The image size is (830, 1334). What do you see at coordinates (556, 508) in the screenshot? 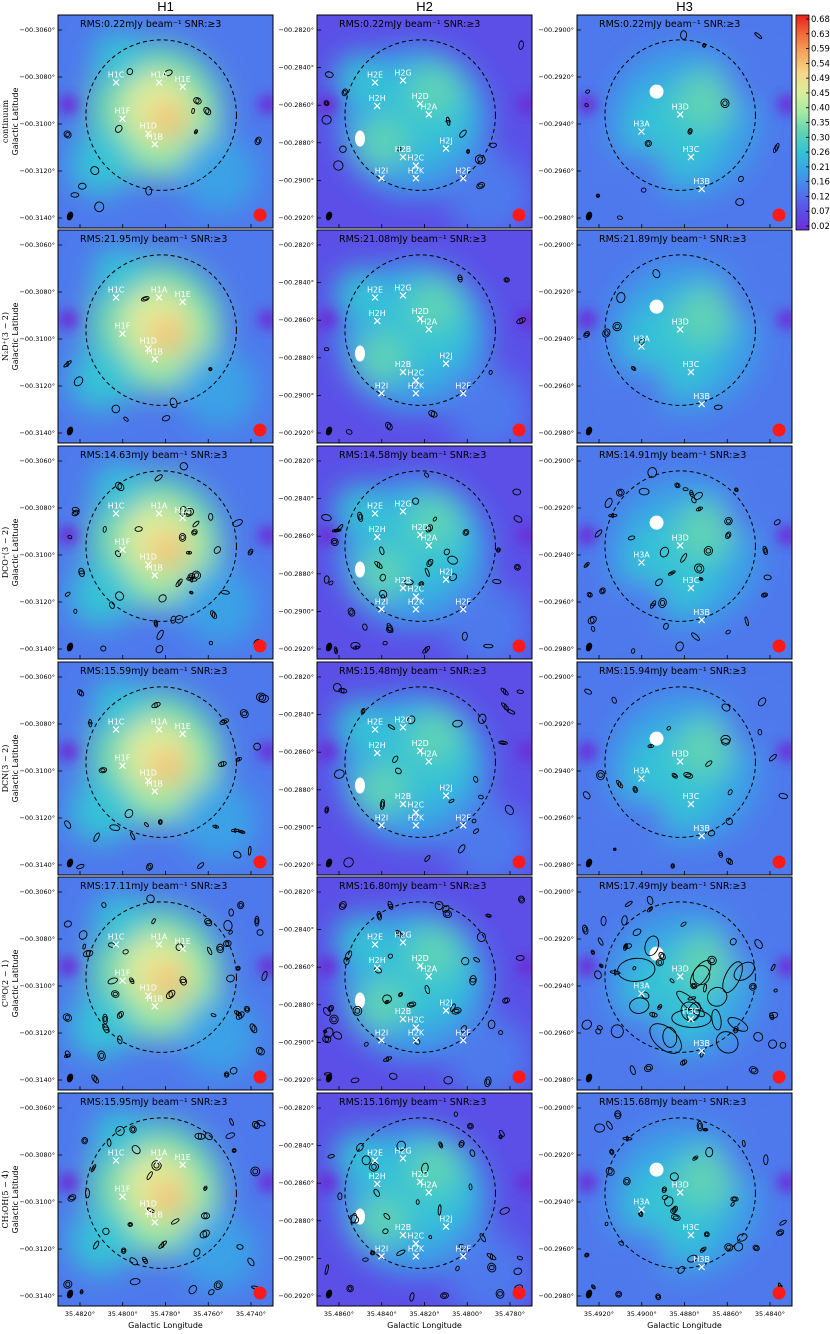
I see `y-tick-label: −00.2920°` at bounding box center [556, 508].